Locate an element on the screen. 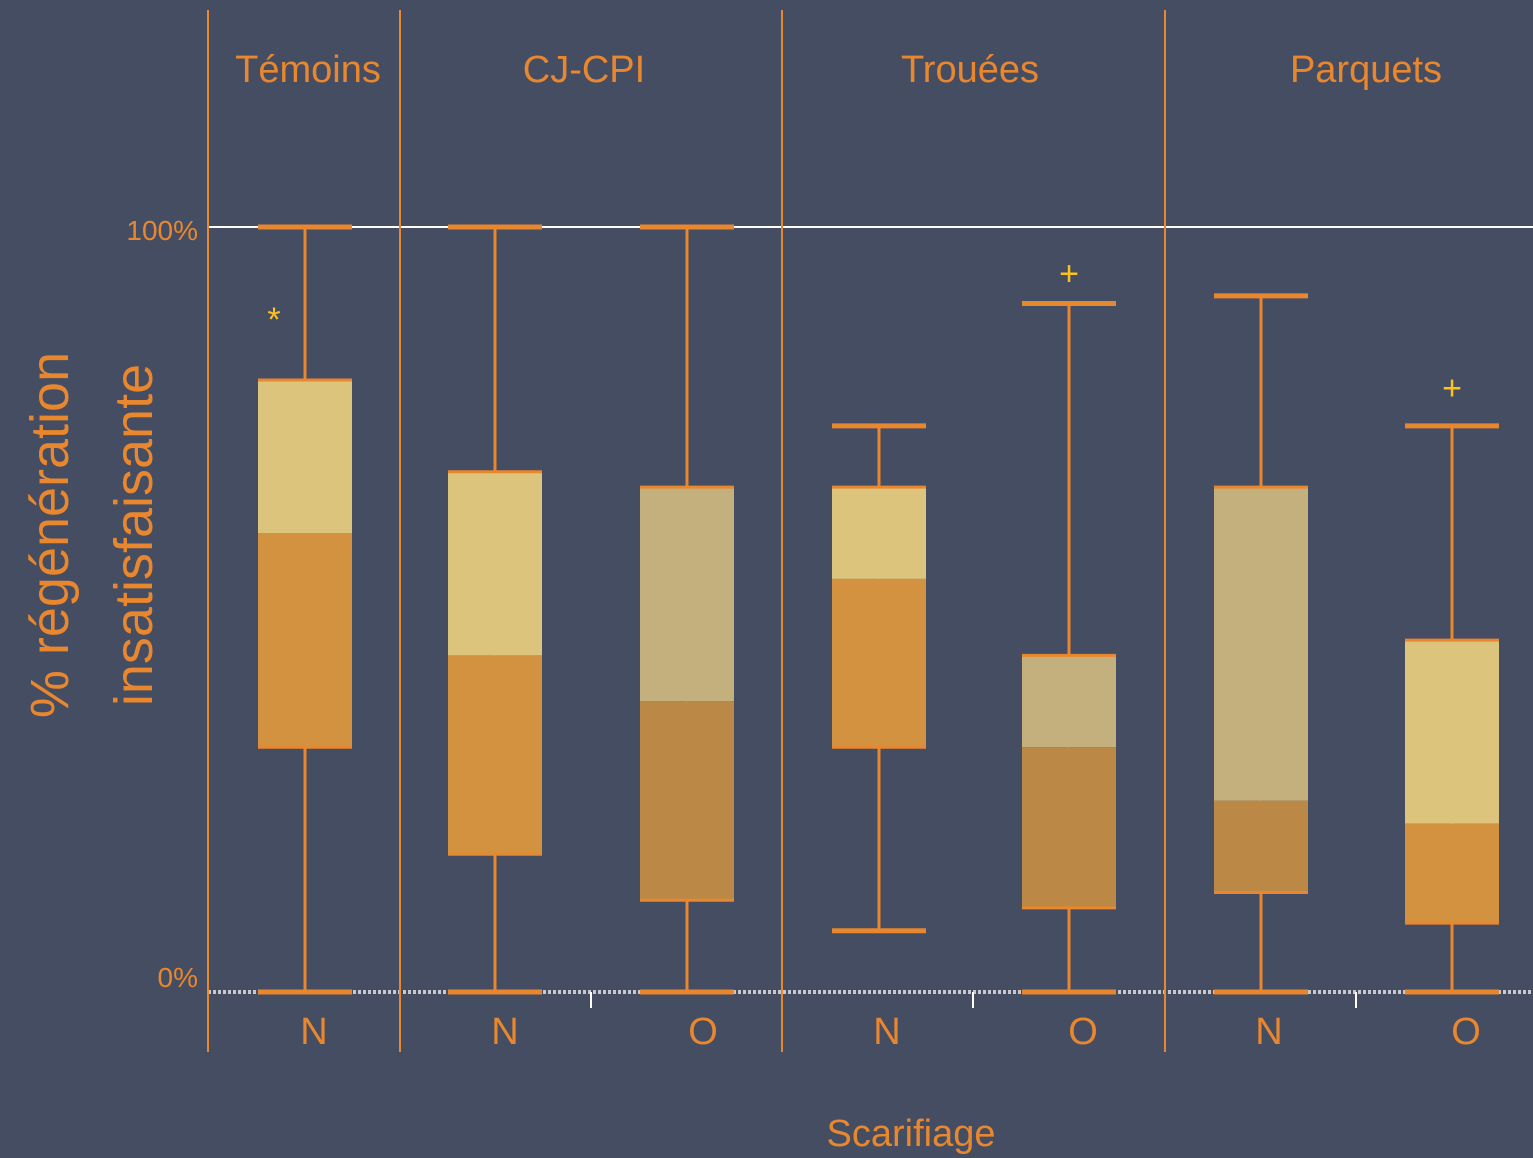  group-label: Témoins is located at coordinates (308, 70).